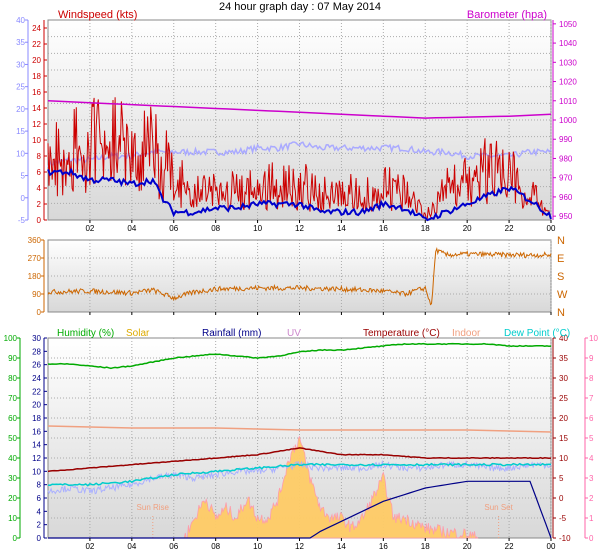 Image resolution: width=600 pixels, height=555 pixels. What do you see at coordinates (36, 471) in the screenshot?
I see `rain-axis-tick-label: 10` at bounding box center [36, 471].